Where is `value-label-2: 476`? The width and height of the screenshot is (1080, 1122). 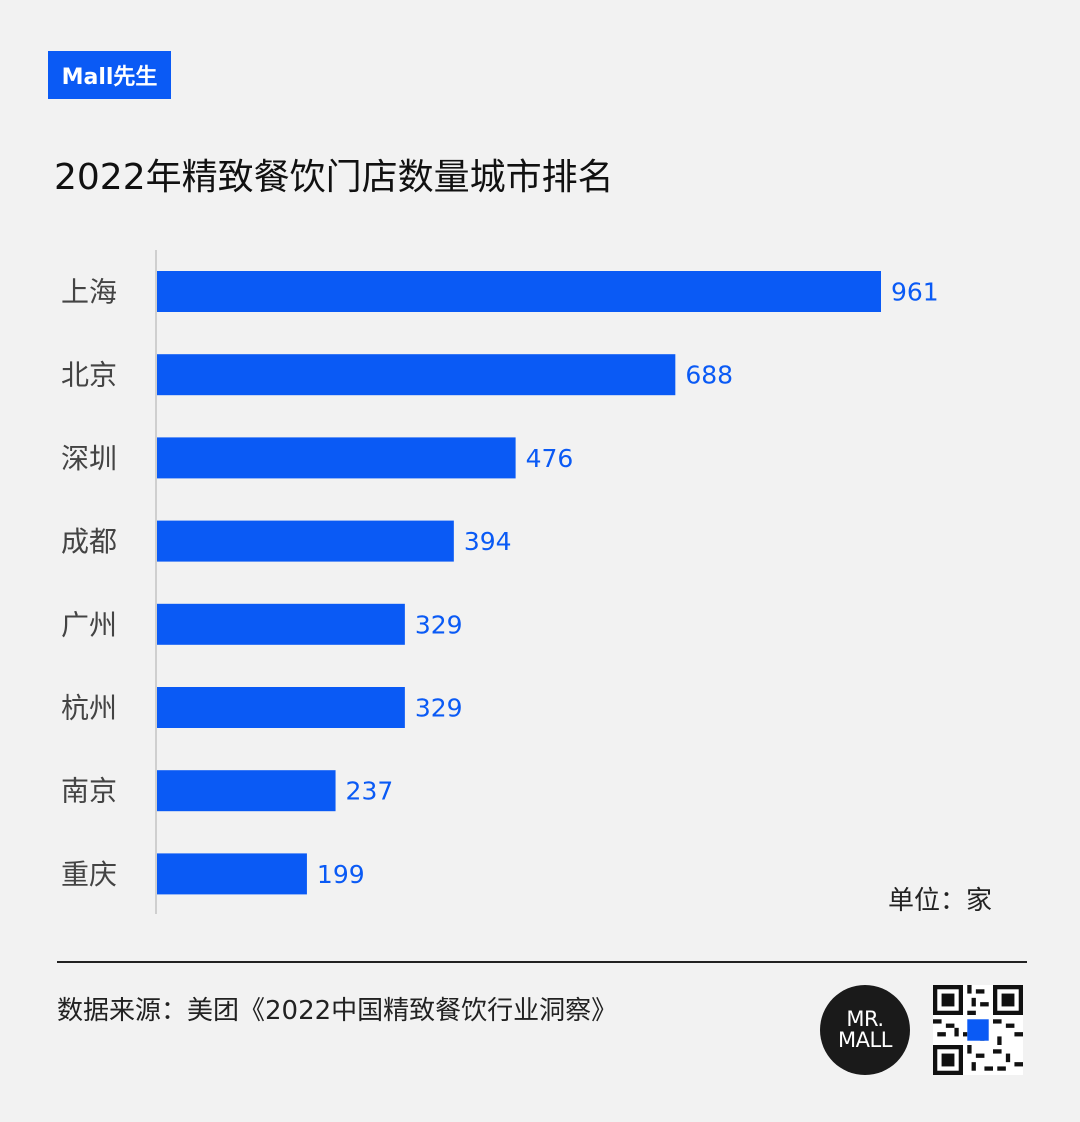 value-label-2: 476 is located at coordinates (550, 458).